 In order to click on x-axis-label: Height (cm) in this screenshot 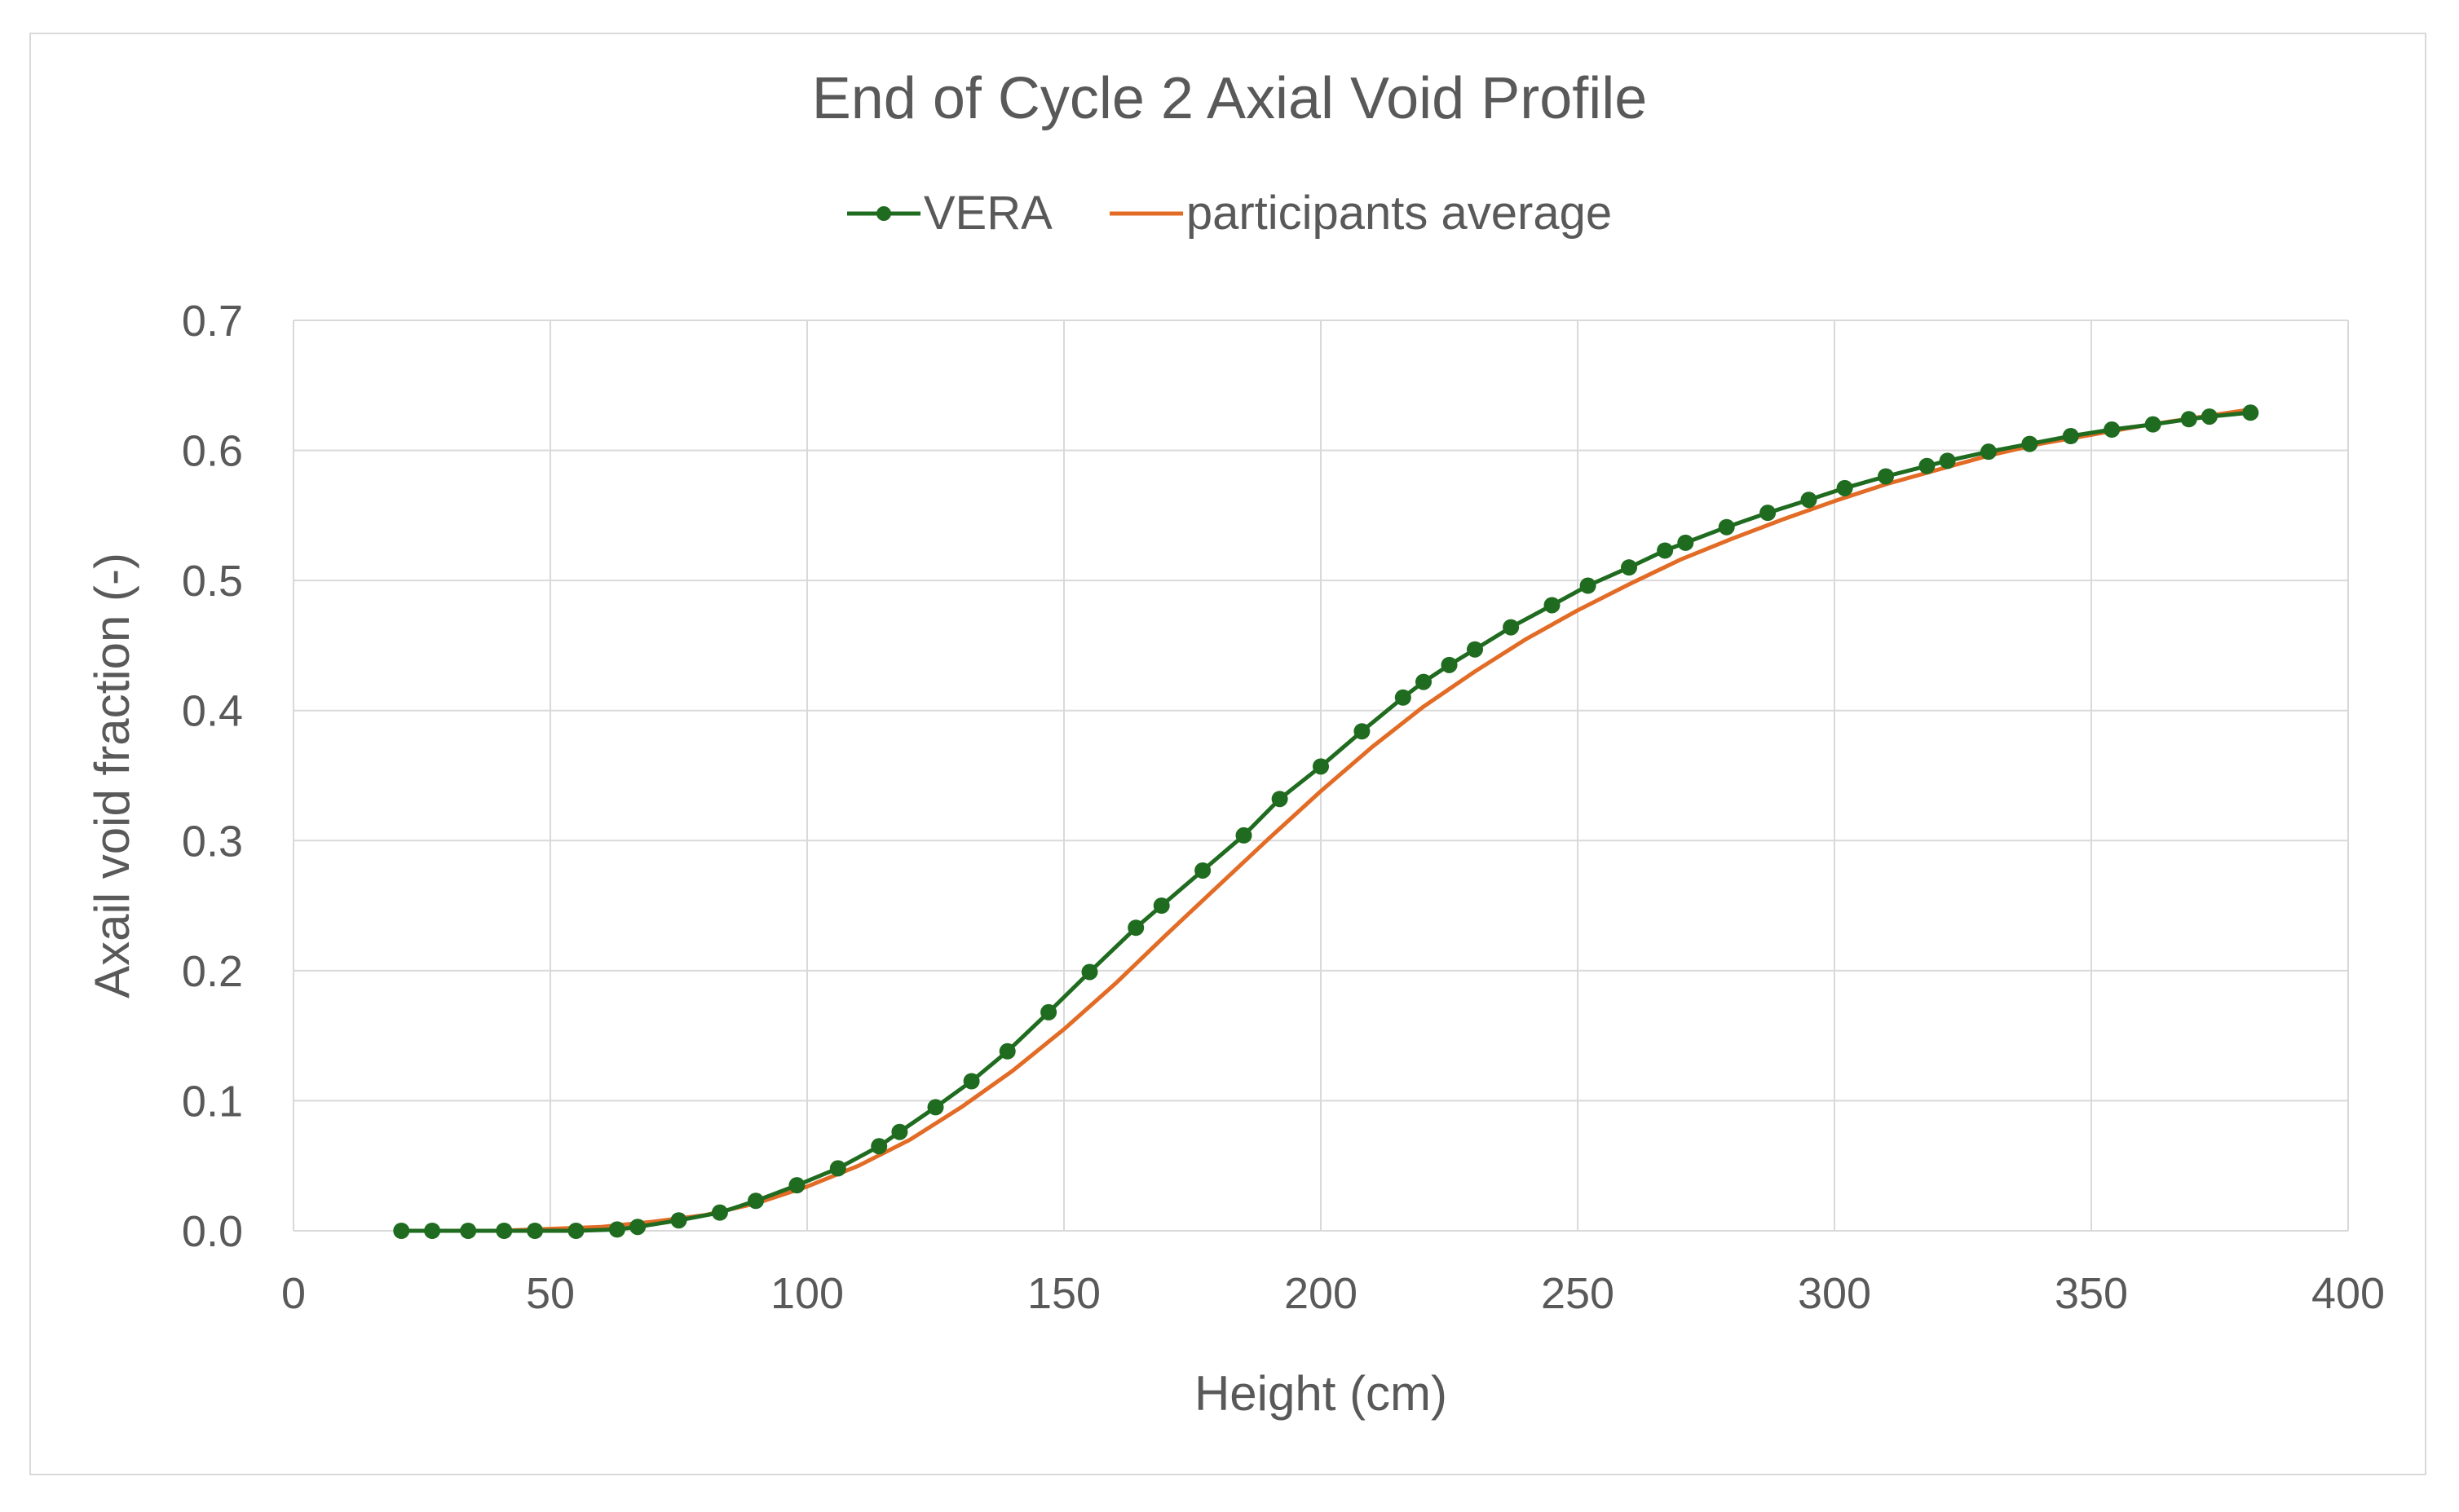, I will do `click(1320, 1394)`.